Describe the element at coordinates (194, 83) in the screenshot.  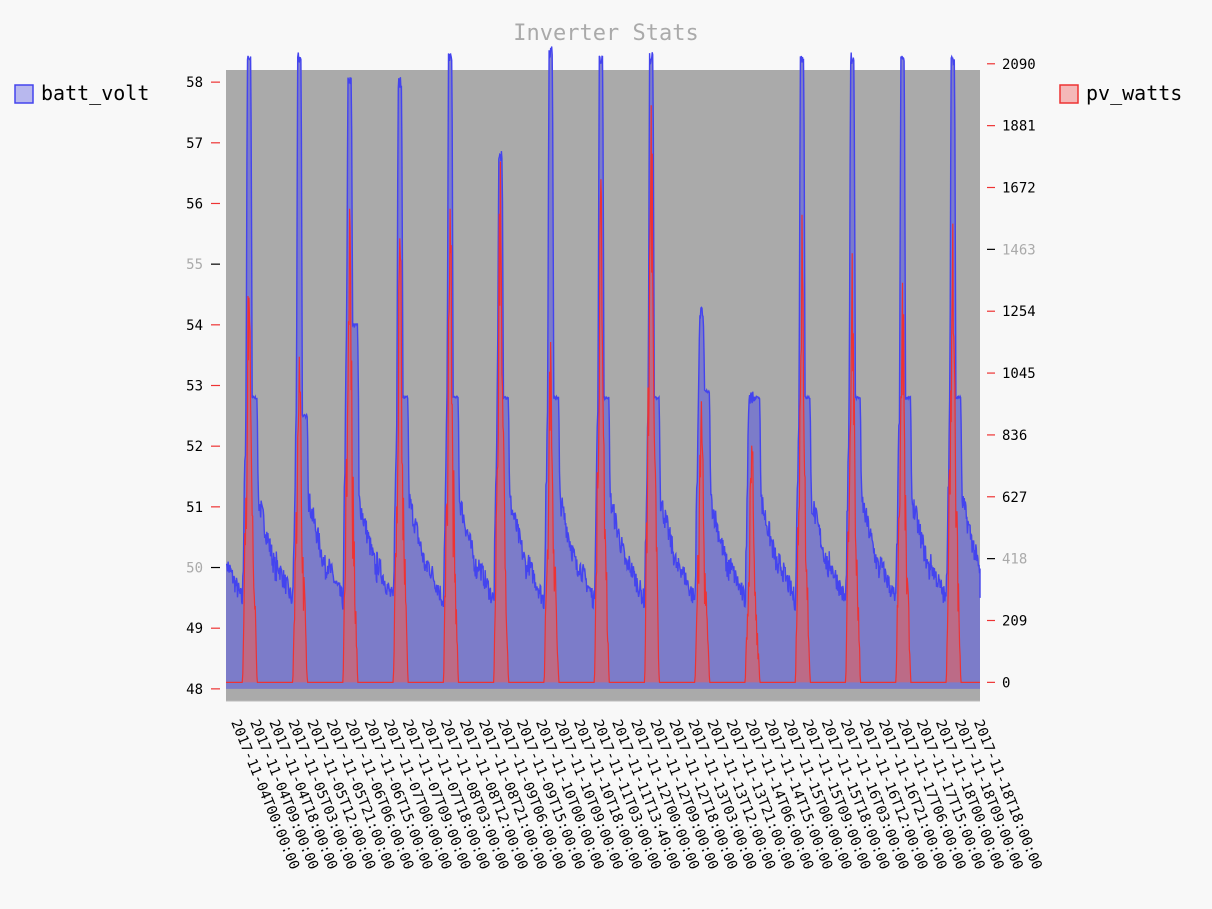
I see `left-tick-label: 58` at that location.